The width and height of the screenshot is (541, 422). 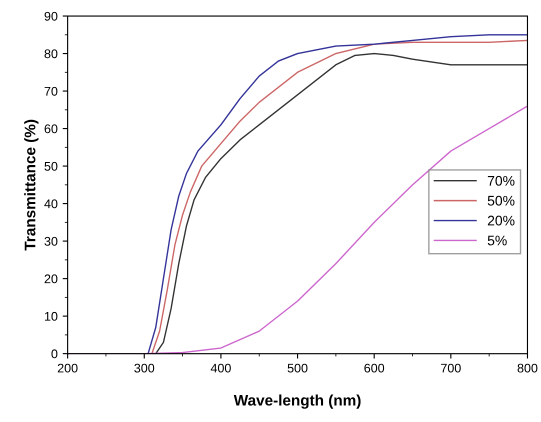 What do you see at coordinates (297, 401) in the screenshot?
I see `x-axis-title: Wave-length (nm)` at bounding box center [297, 401].